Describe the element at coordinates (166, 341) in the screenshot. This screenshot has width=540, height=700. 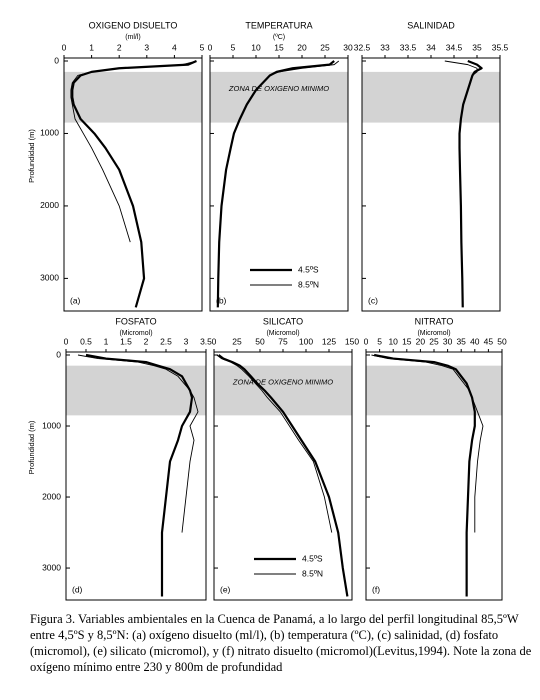
I see `x-tick-label: 2.5` at that location.